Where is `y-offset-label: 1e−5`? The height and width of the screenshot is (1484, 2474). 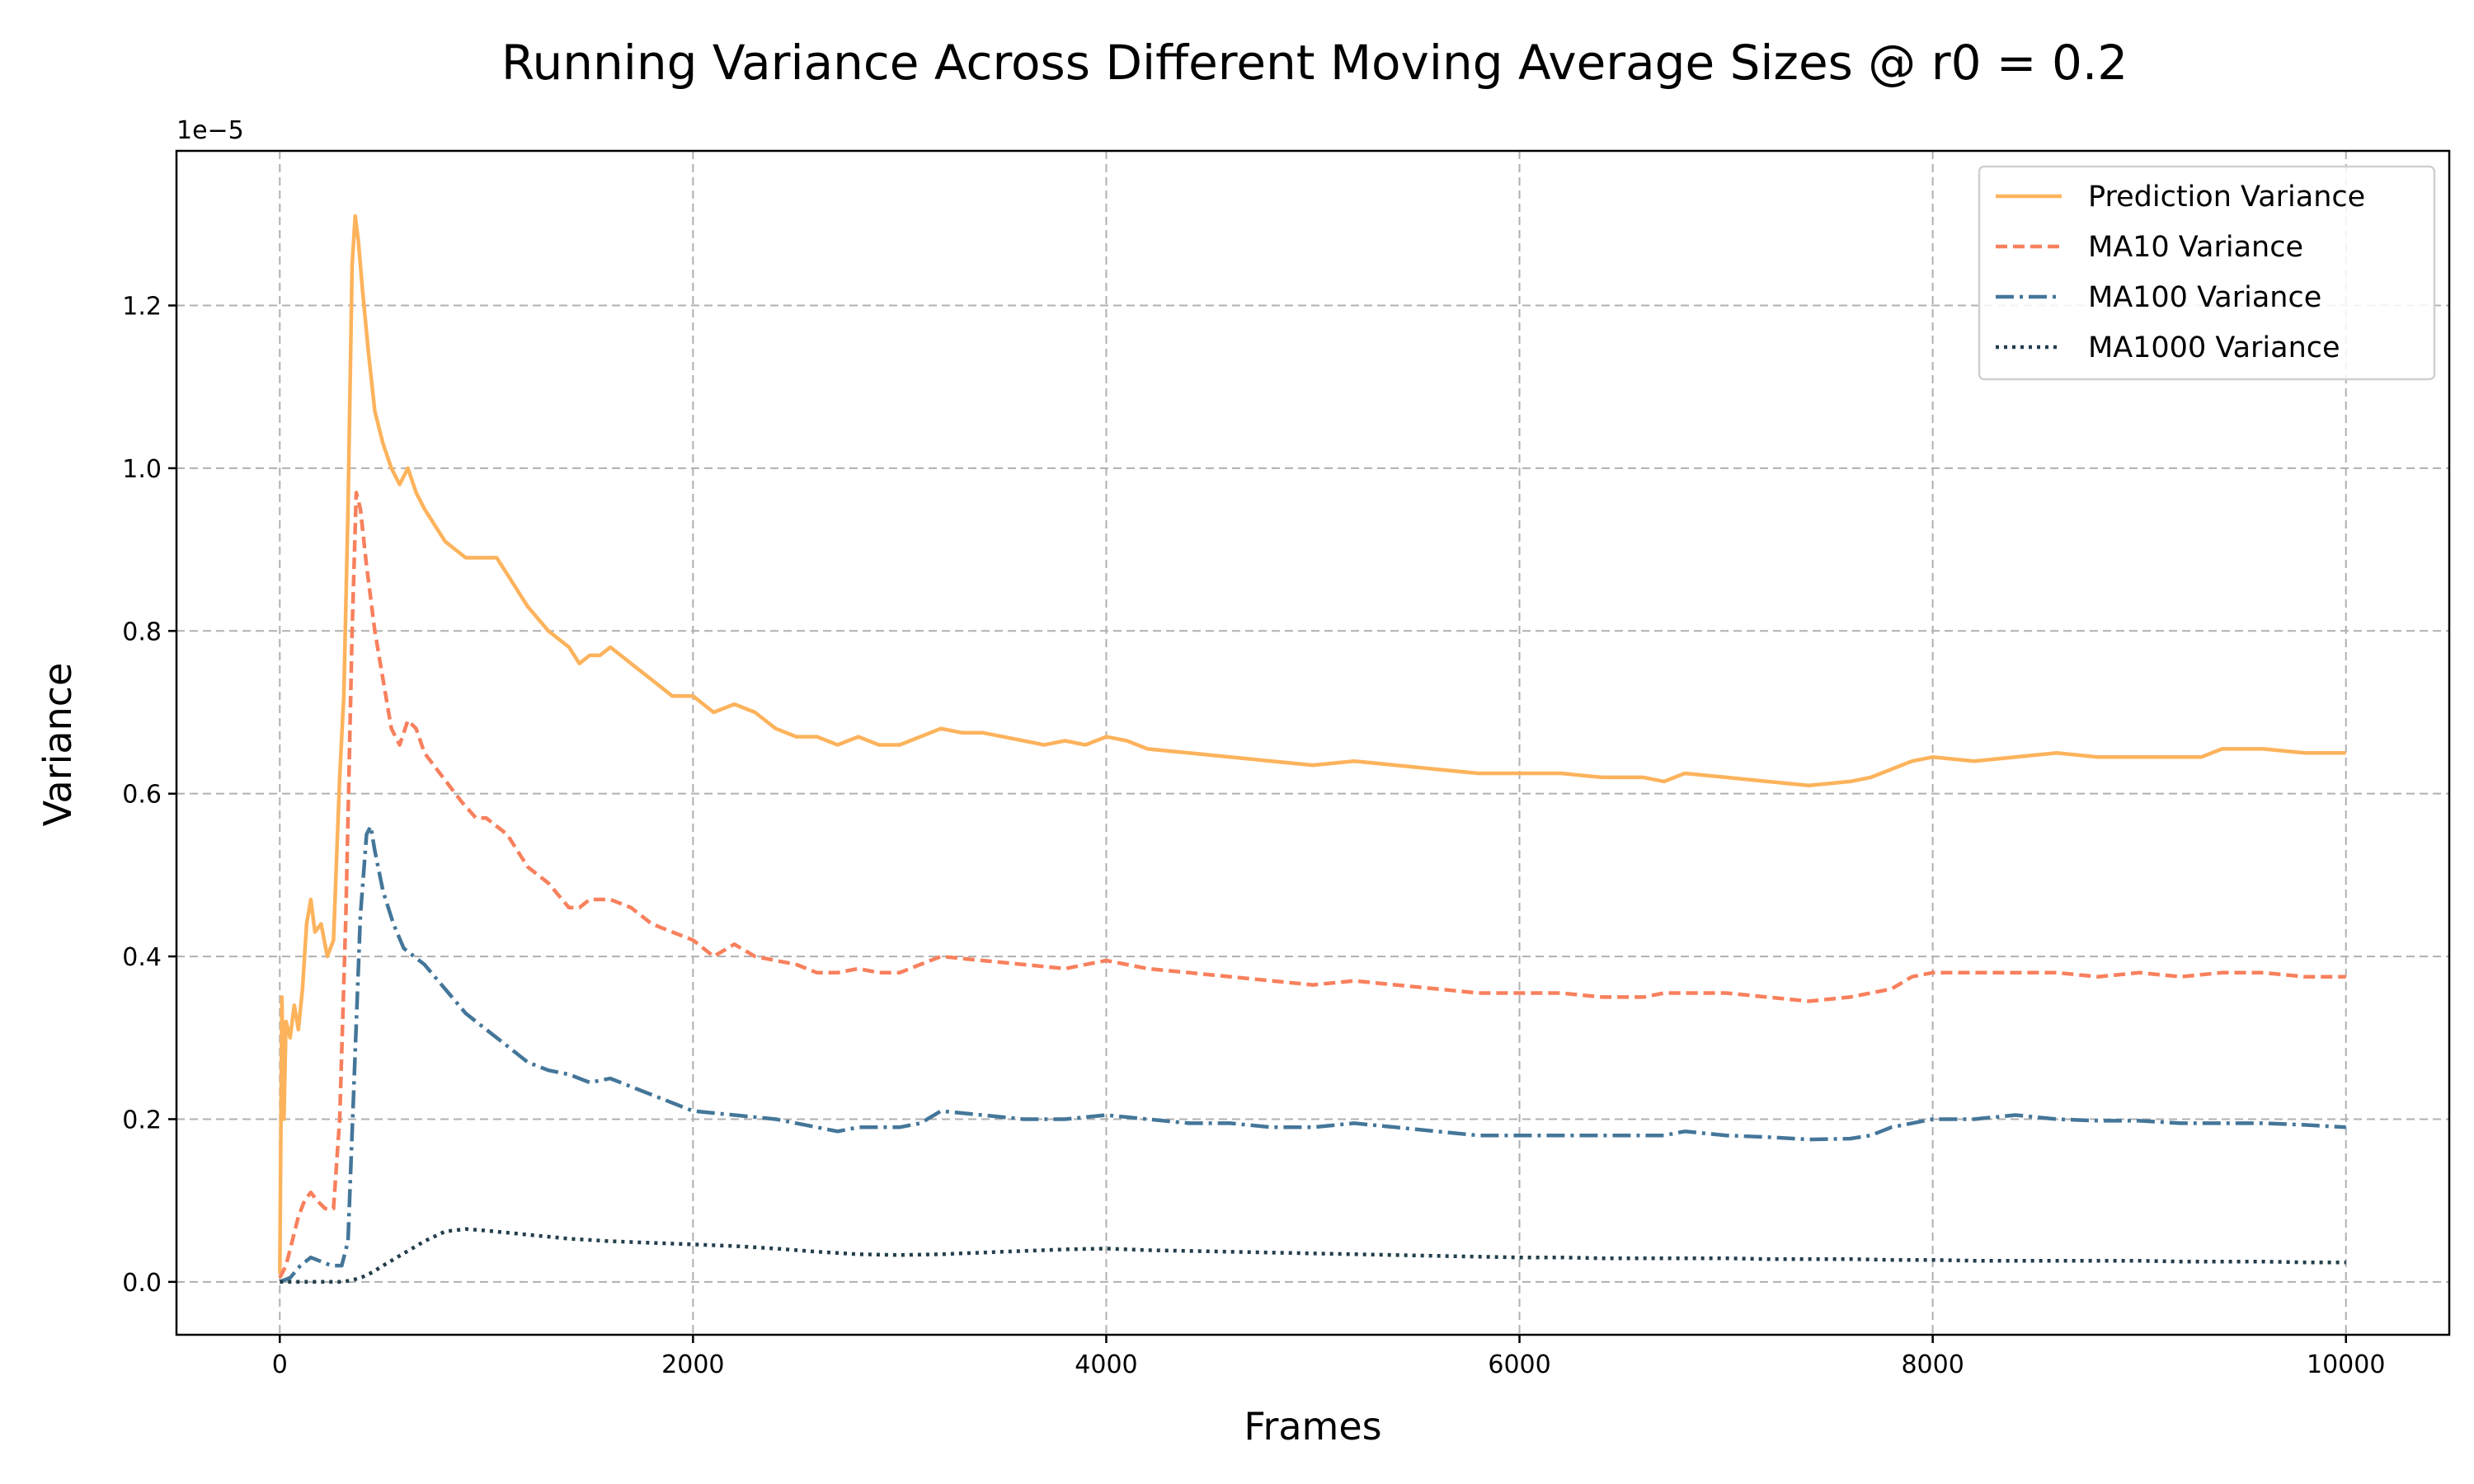
y-offset-label: 1e−5 is located at coordinates (210, 130).